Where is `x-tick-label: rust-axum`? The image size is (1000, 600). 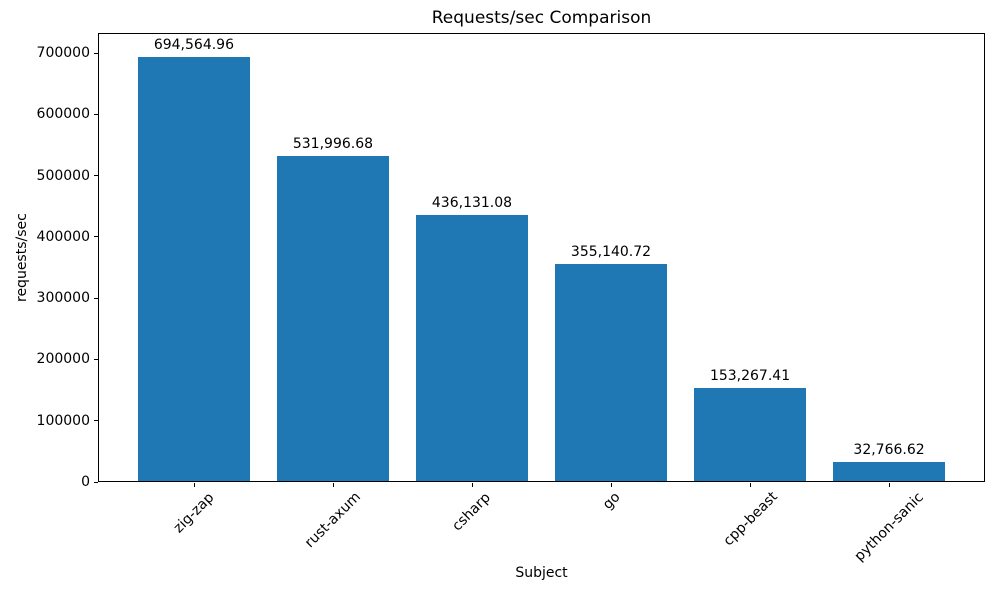 x-tick-label: rust-axum is located at coordinates (332, 520).